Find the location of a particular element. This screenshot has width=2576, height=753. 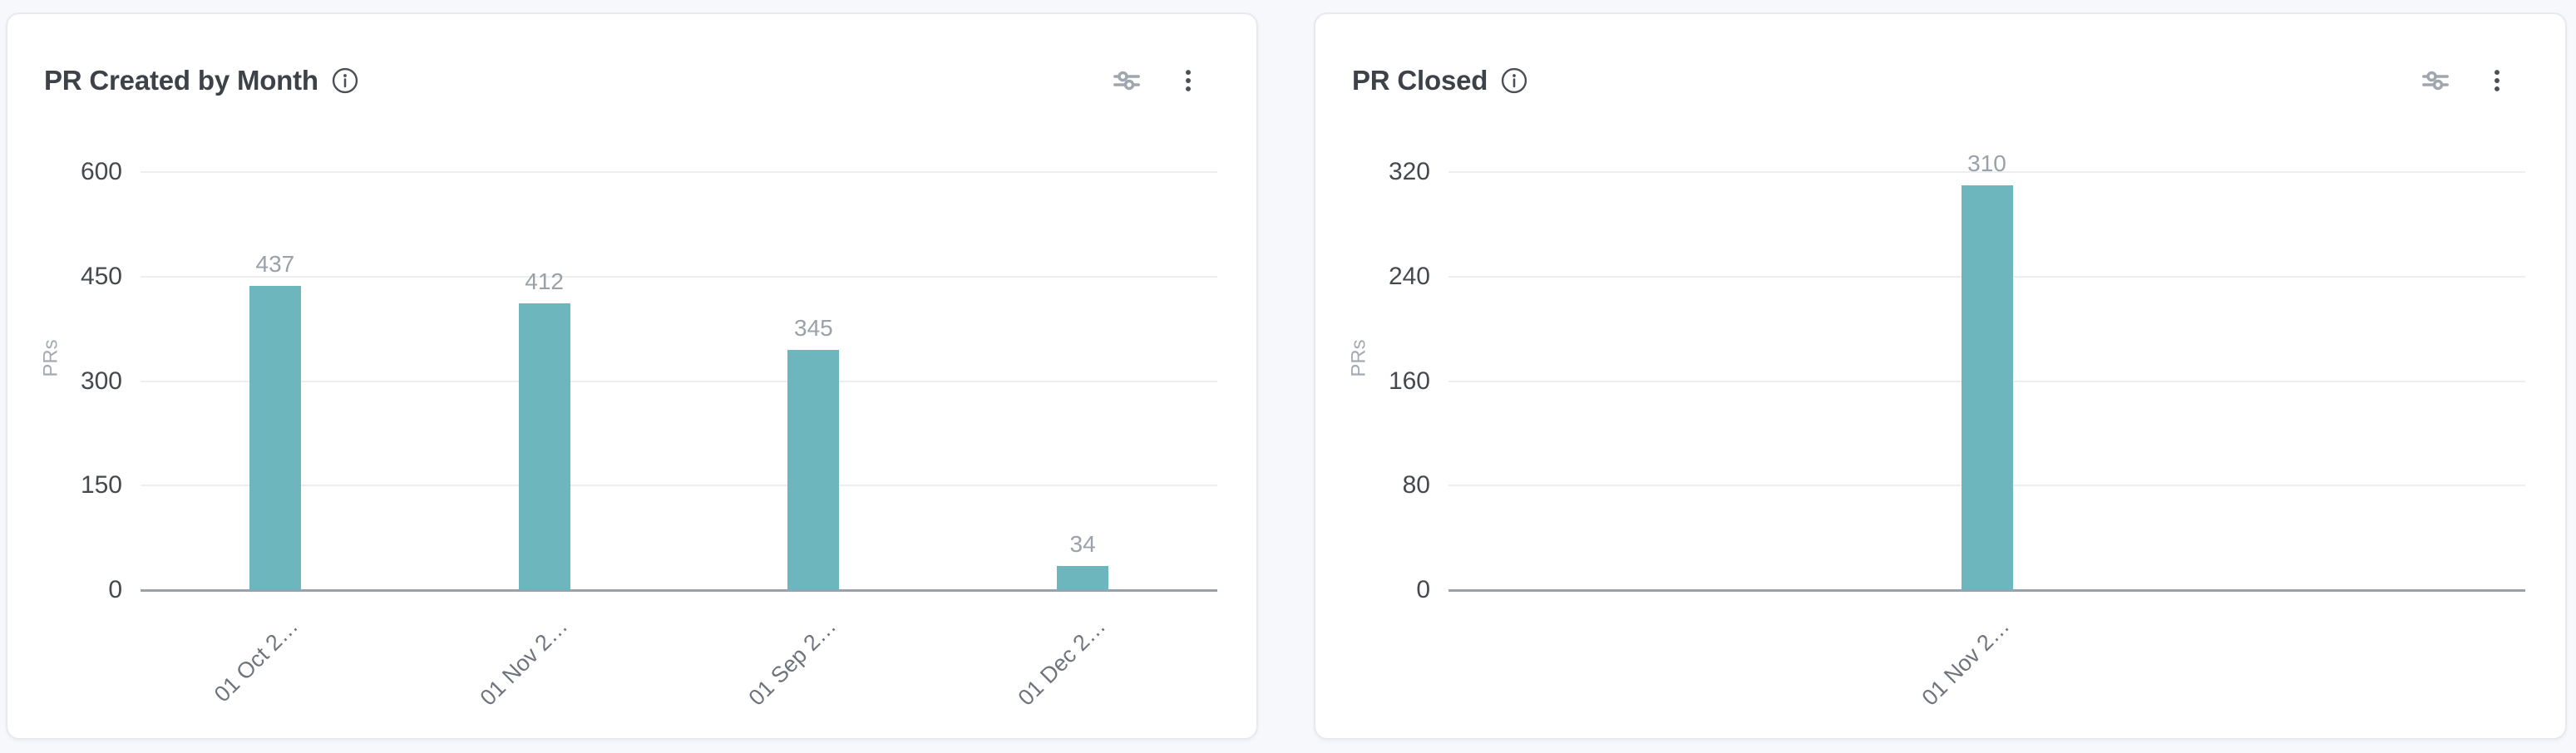

y-tick-label: 160 is located at coordinates (1409, 381).